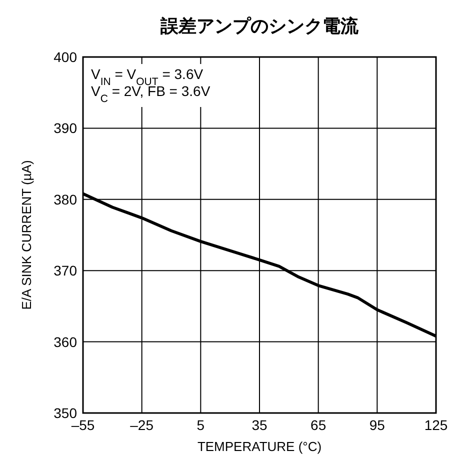 Image resolution: width=453 pixels, height=464 pixels. What do you see at coordinates (377, 425) in the screenshot?
I see `x-tick-label: 95` at bounding box center [377, 425].